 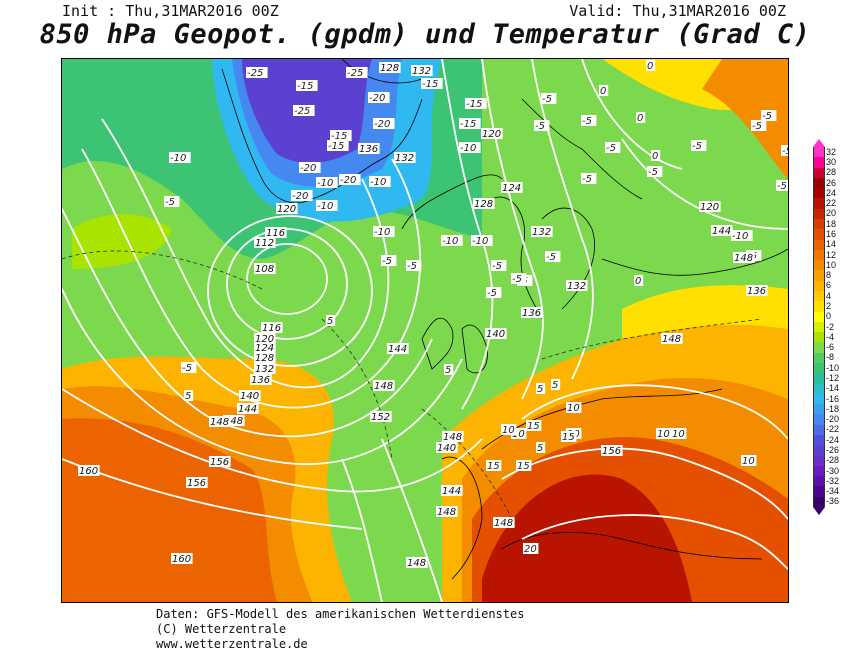 What do you see at coordinates (833, 480) in the screenshot?
I see `legend-tick-label: -32` at bounding box center [833, 480].